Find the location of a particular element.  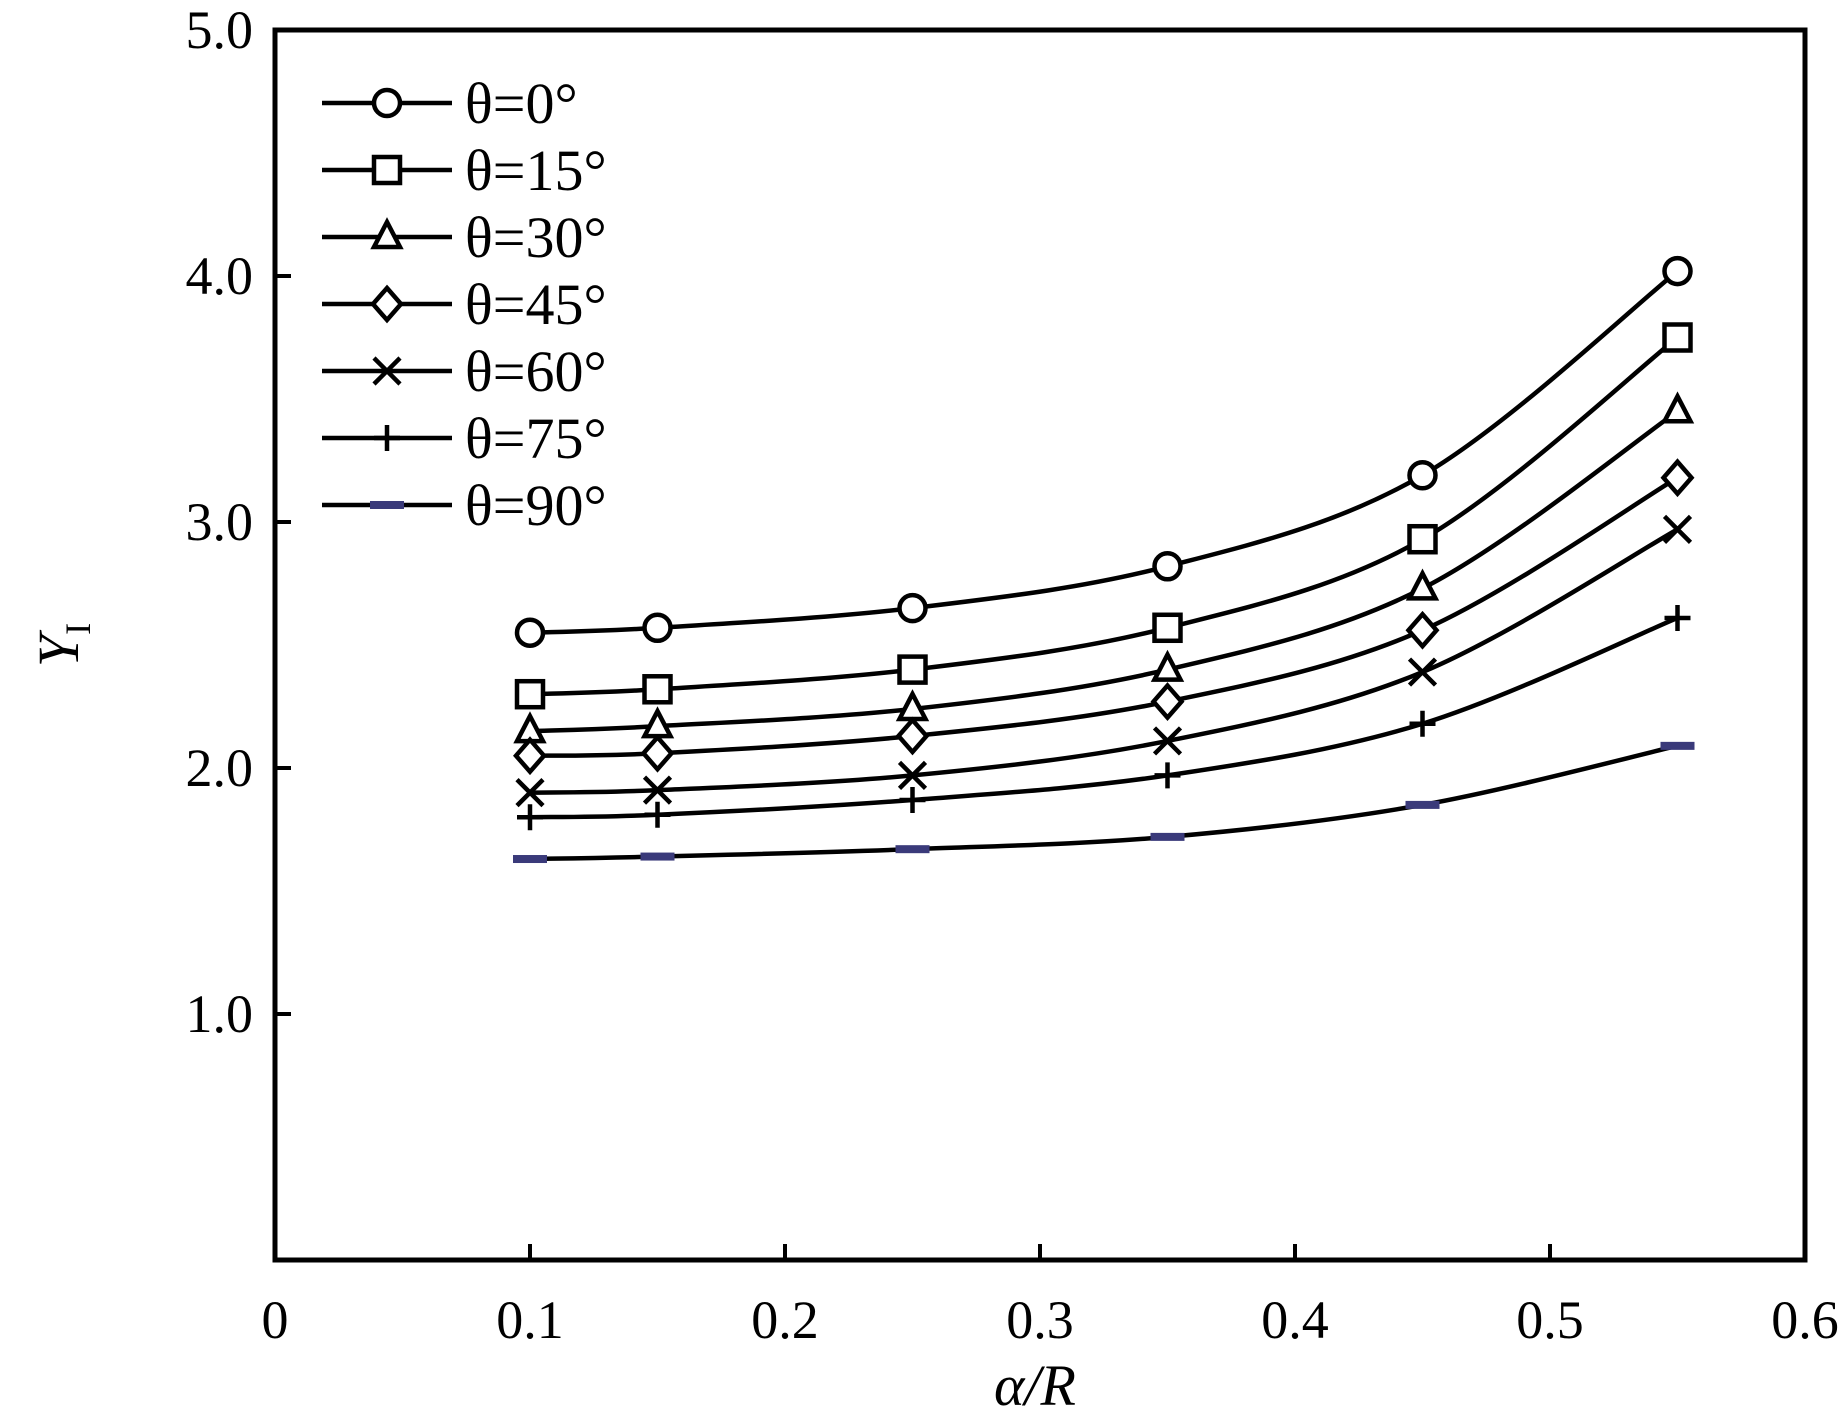

legend-label: θ=75° is located at coordinates (536, 438).